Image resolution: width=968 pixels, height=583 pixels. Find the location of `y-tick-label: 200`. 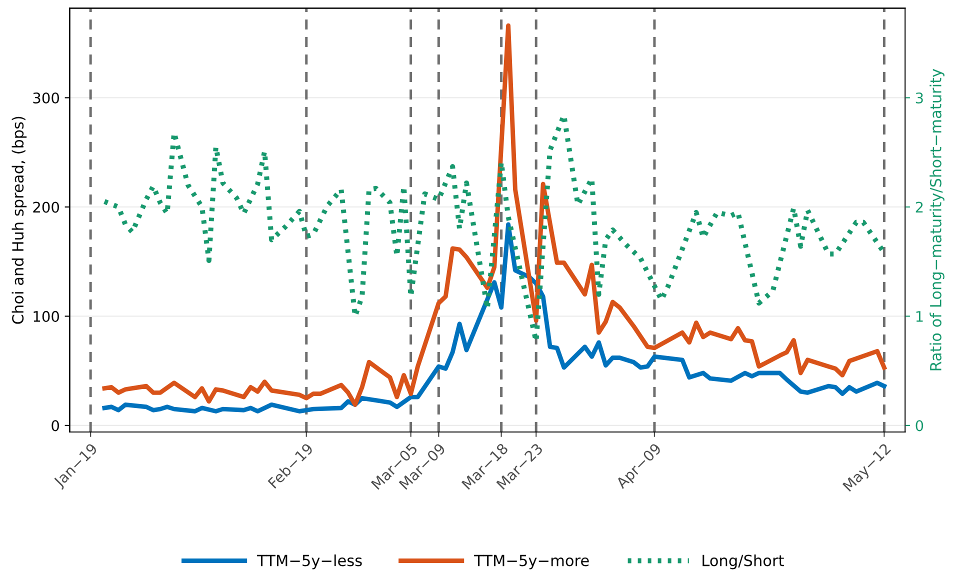

y-tick-label: 200 is located at coordinates (46, 207).